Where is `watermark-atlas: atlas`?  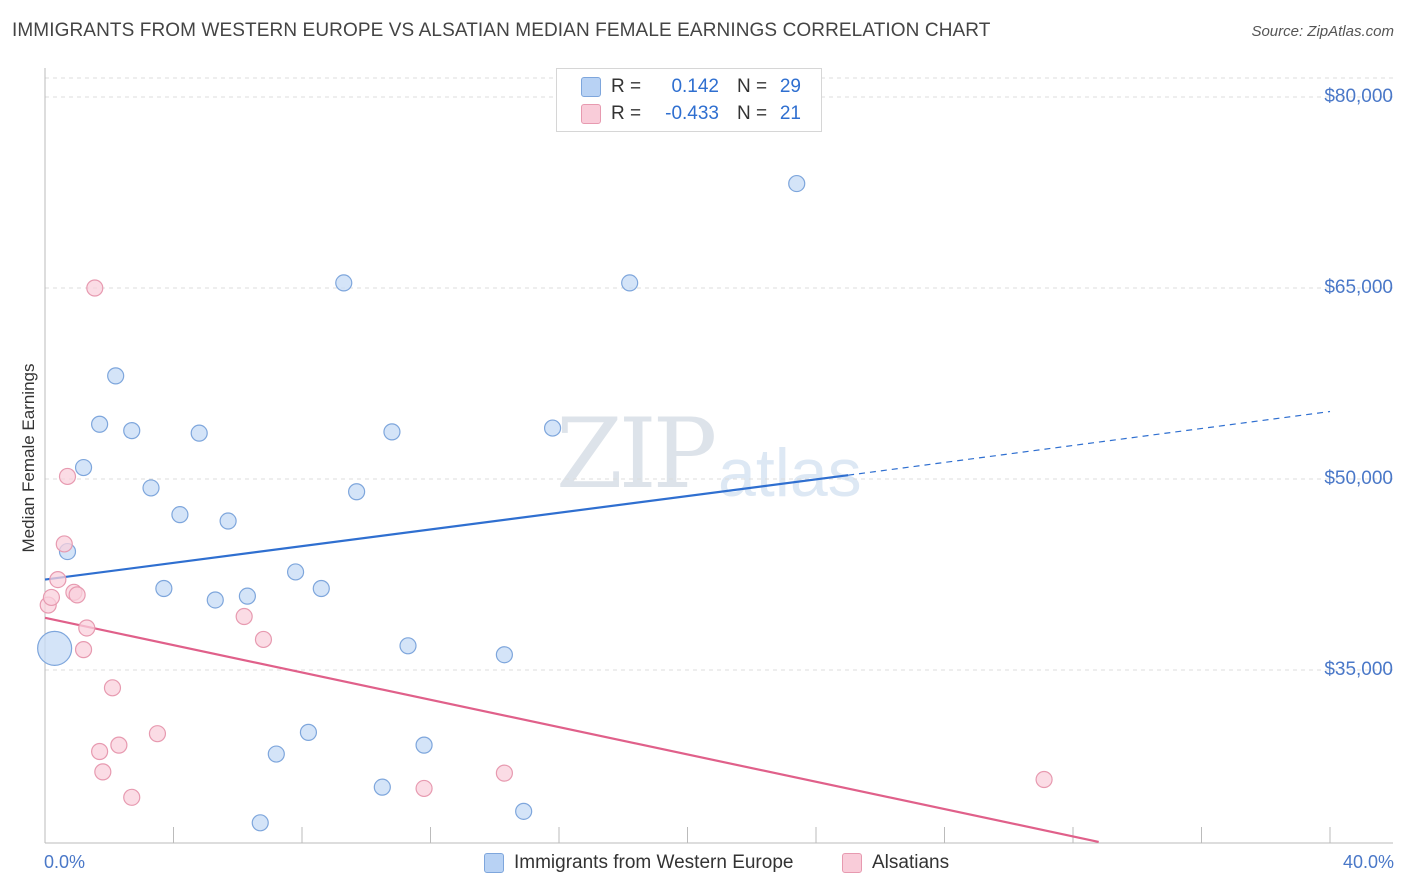 watermark-atlas: atlas is located at coordinates (790, 473).